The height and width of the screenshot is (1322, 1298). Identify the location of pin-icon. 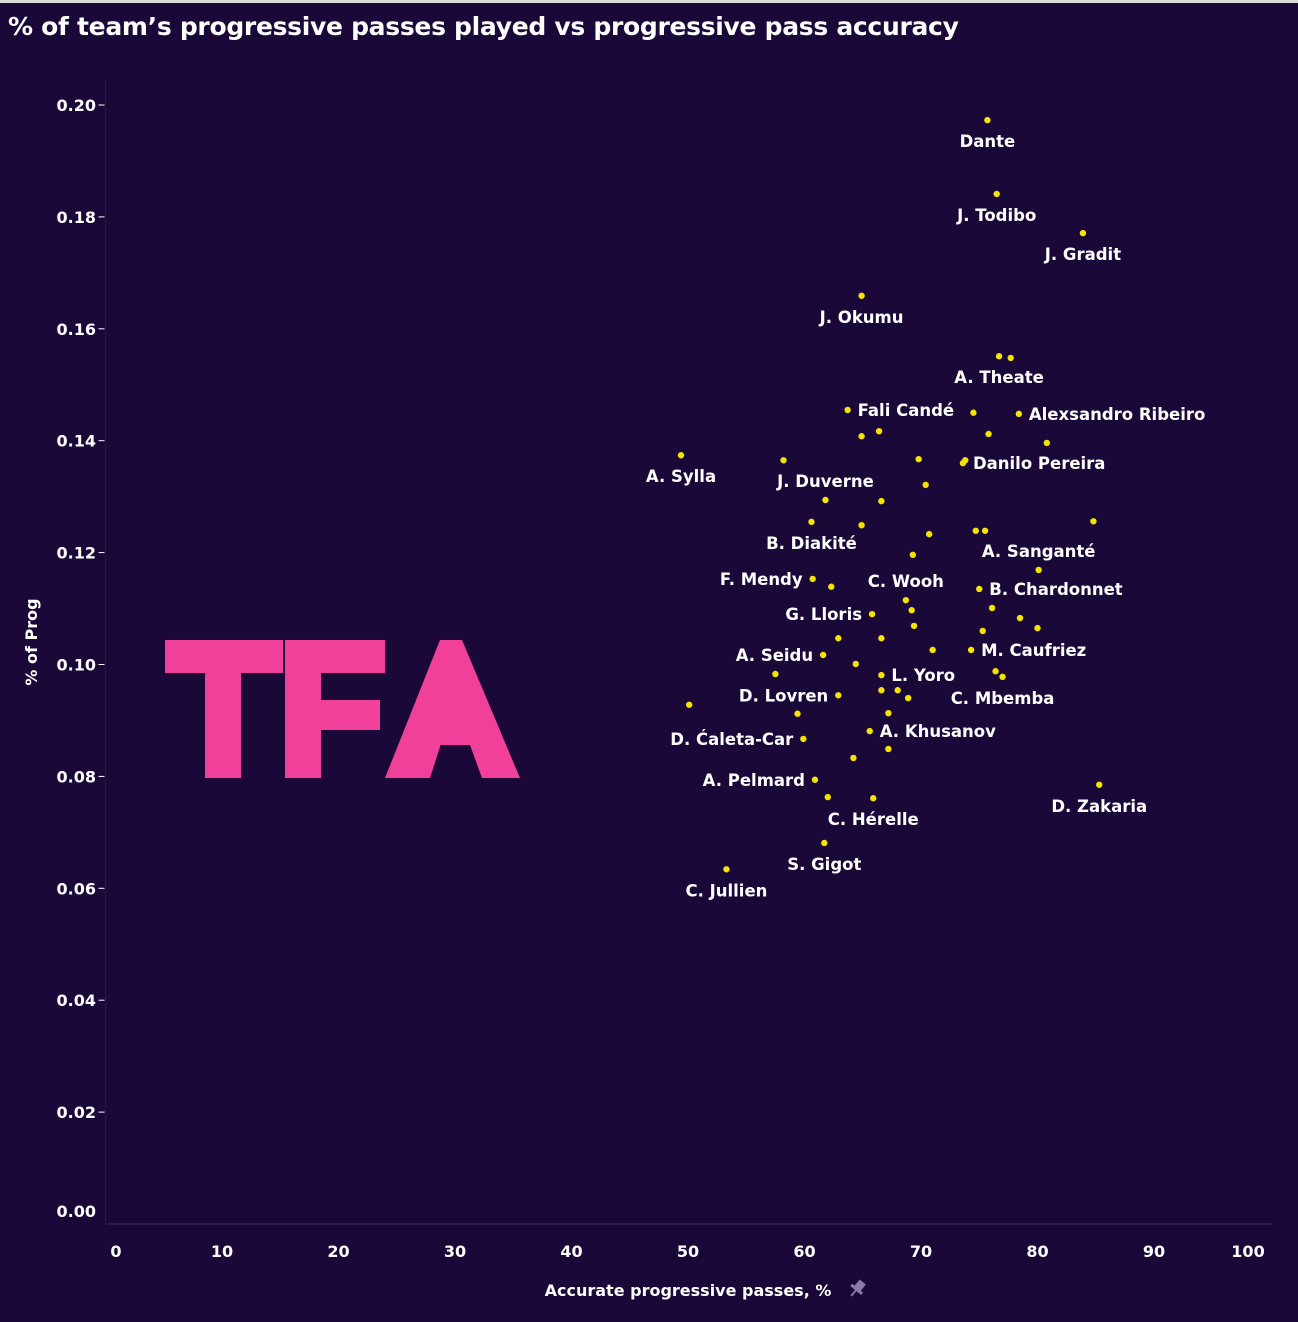
(857, 1289).